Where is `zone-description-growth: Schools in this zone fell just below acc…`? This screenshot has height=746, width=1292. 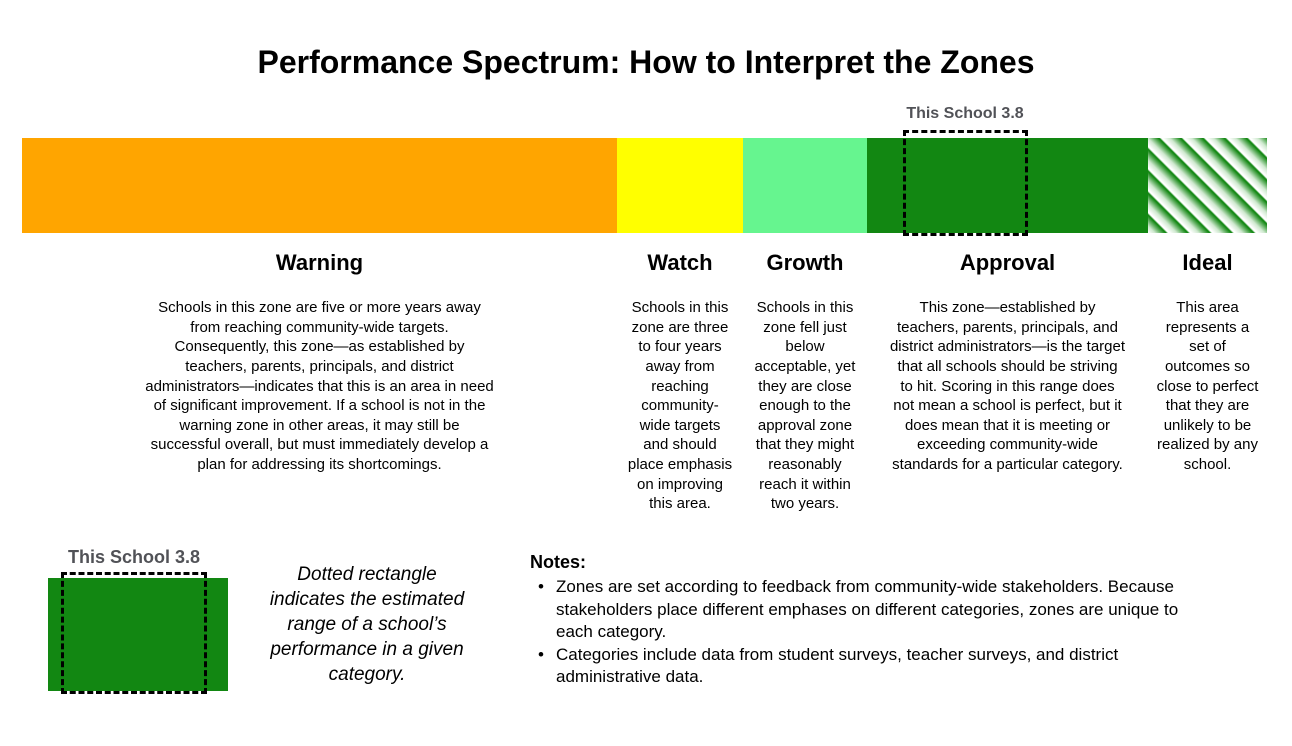 zone-description-growth: Schools in this zone fell just below acc… is located at coordinates (805, 406).